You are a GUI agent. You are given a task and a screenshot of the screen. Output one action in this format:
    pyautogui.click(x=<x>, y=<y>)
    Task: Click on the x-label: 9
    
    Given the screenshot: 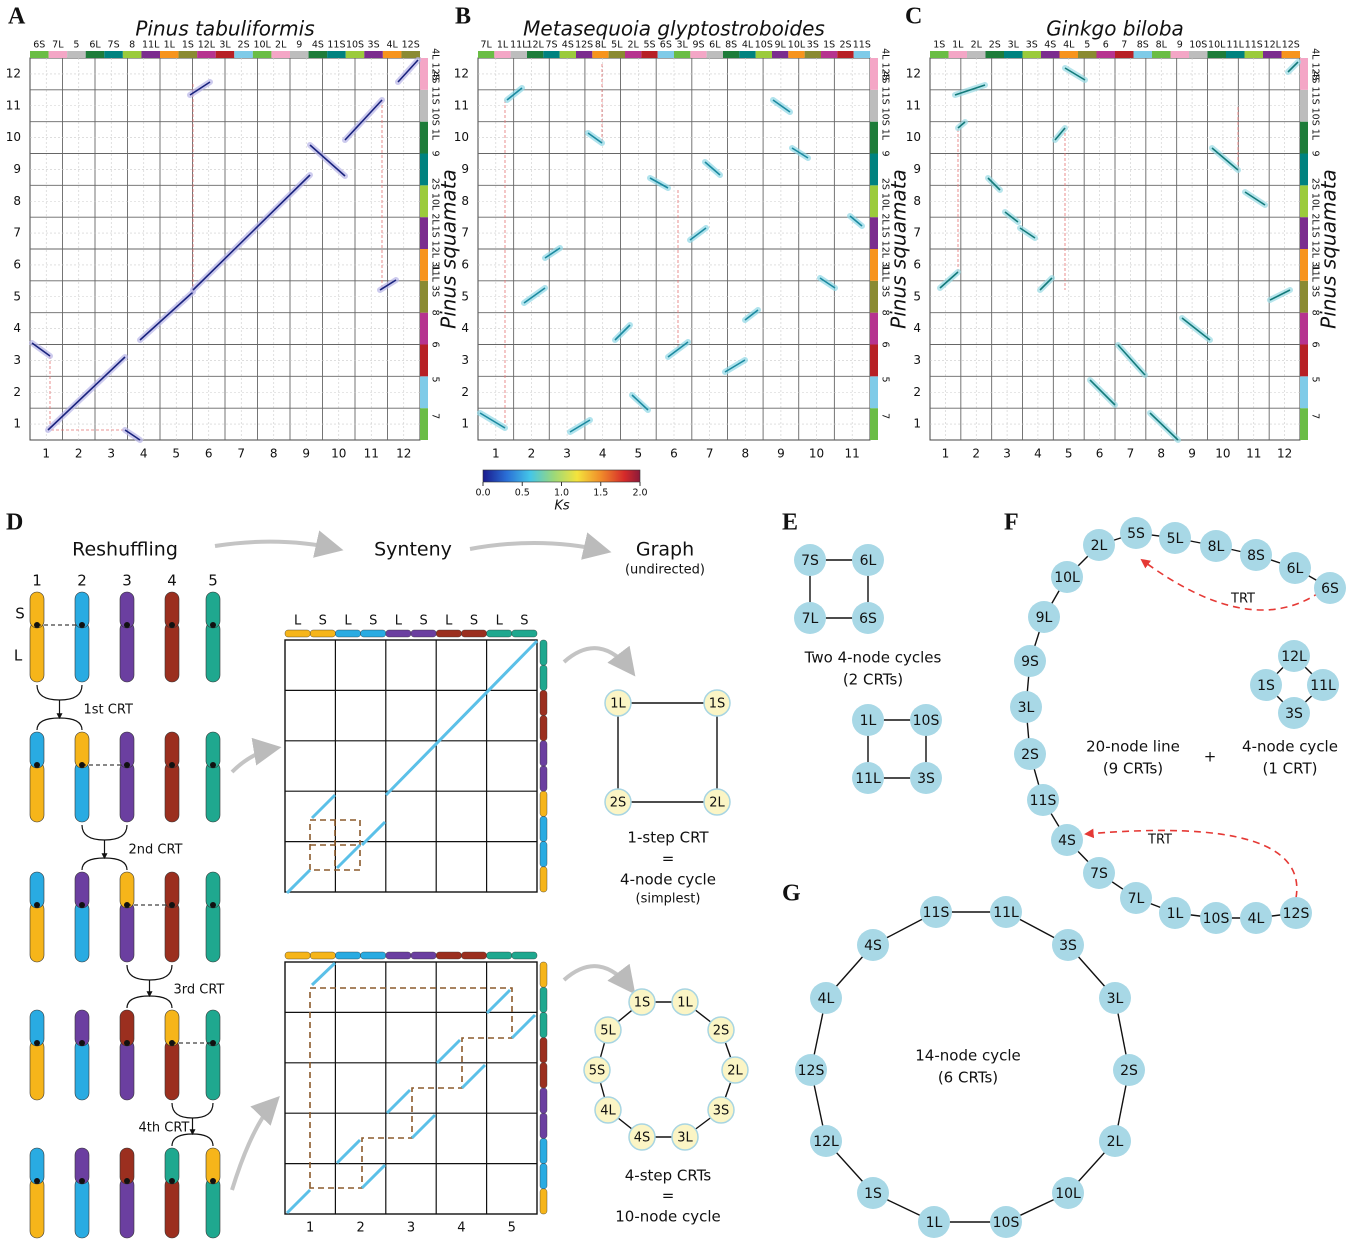 What is the action you would take?
    pyautogui.click(x=306, y=454)
    